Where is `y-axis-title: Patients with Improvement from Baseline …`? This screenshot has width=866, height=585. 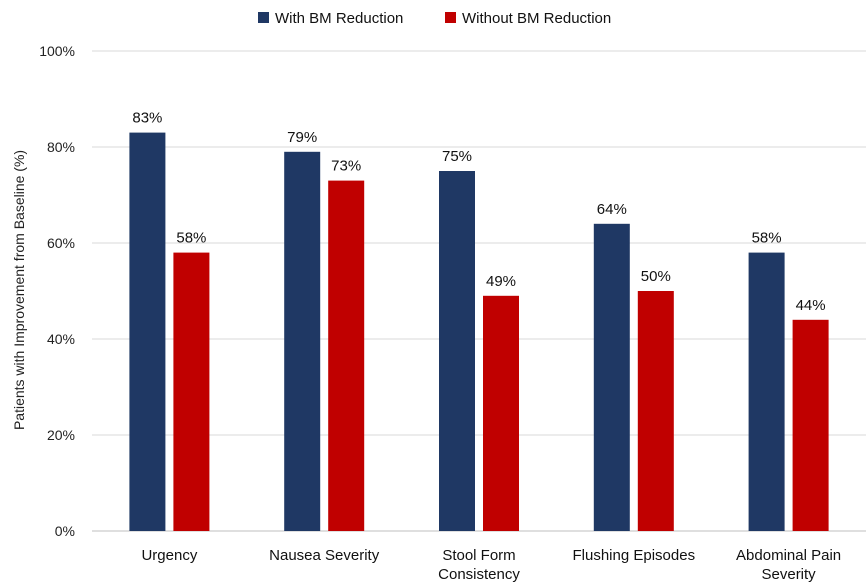 y-axis-title: Patients with Improvement from Baseline … is located at coordinates (19, 290).